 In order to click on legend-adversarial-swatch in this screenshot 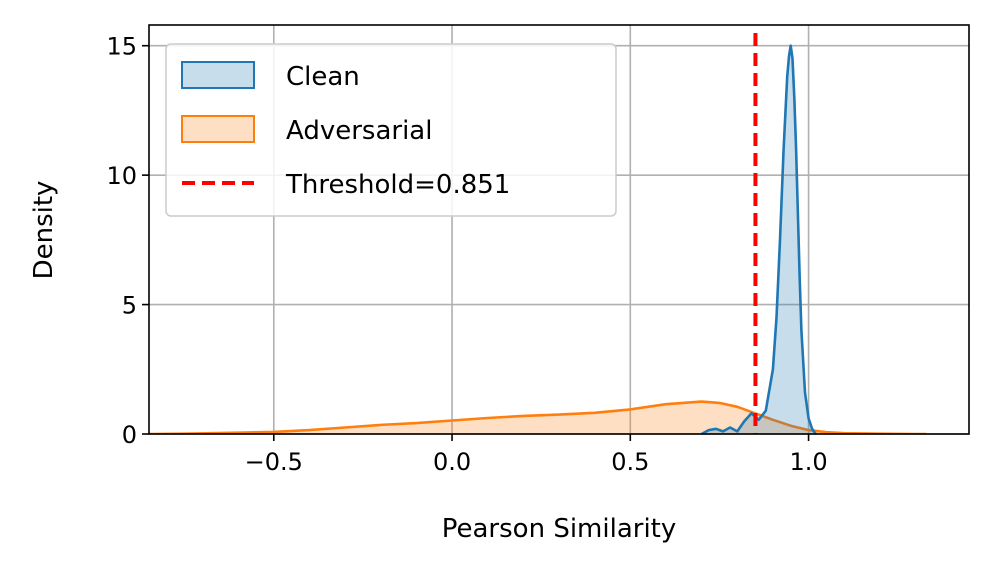, I will do `click(218, 129)`.